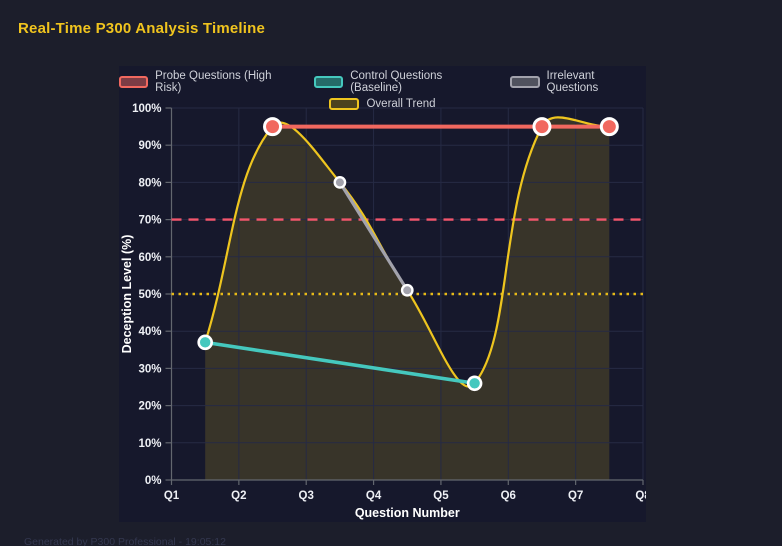  Describe the element at coordinates (306, 496) in the screenshot. I see `x-tick-label: Q3` at that location.